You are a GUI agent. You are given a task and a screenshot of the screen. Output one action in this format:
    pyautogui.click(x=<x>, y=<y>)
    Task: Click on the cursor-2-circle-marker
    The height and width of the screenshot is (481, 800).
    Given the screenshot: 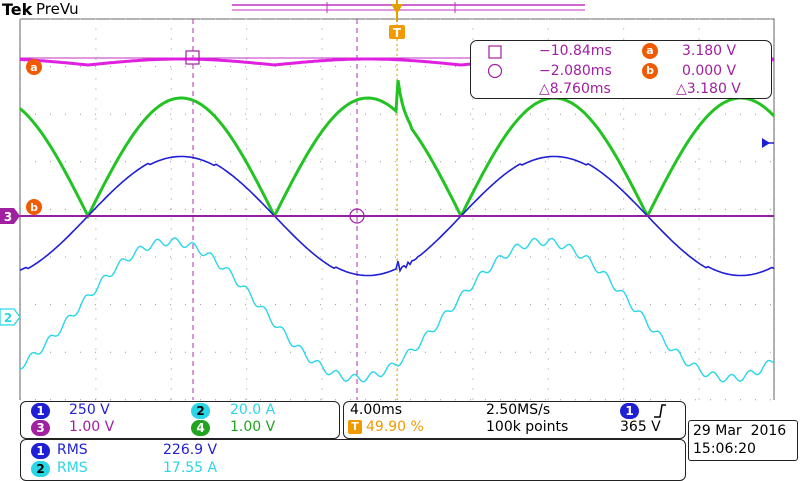 What is the action you would take?
    pyautogui.click(x=357, y=216)
    